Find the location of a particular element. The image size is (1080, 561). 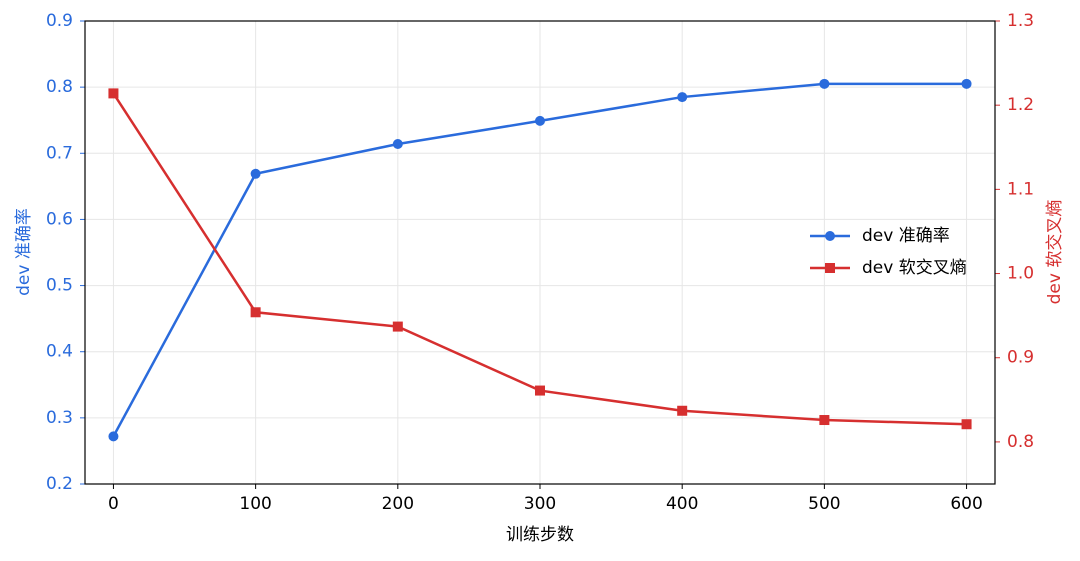

y-tick-label: 0.4 is located at coordinates (59, 352).